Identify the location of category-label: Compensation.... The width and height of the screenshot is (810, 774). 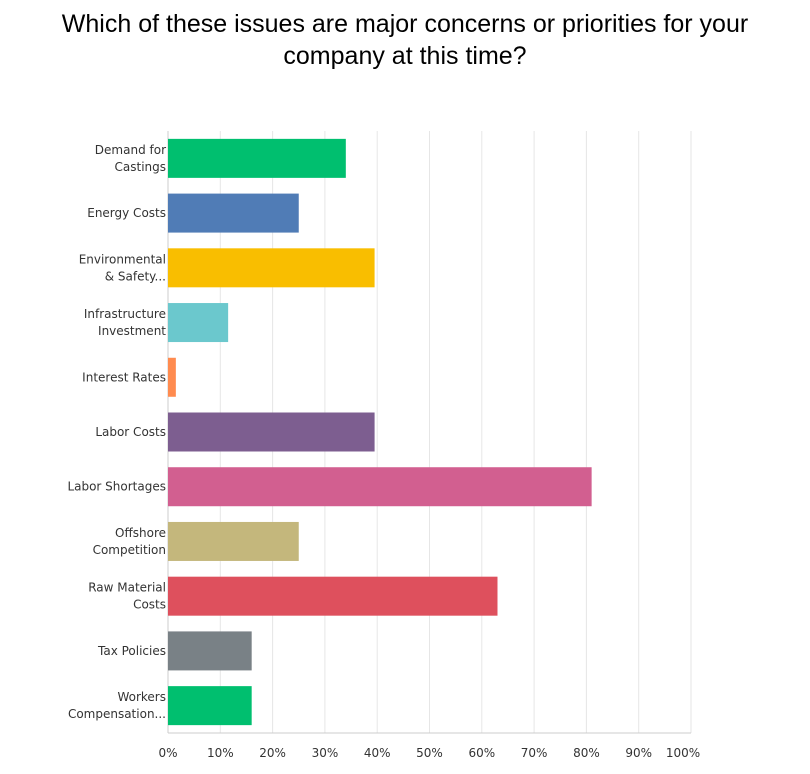
(117, 714).